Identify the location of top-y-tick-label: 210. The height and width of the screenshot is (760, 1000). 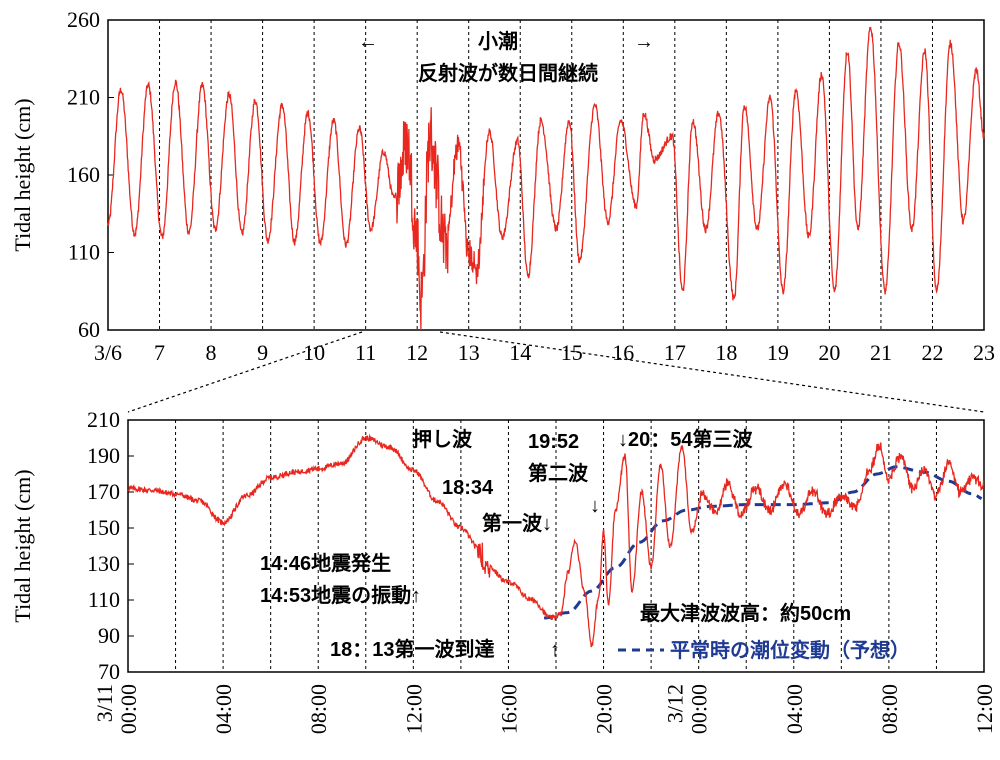
(83, 97).